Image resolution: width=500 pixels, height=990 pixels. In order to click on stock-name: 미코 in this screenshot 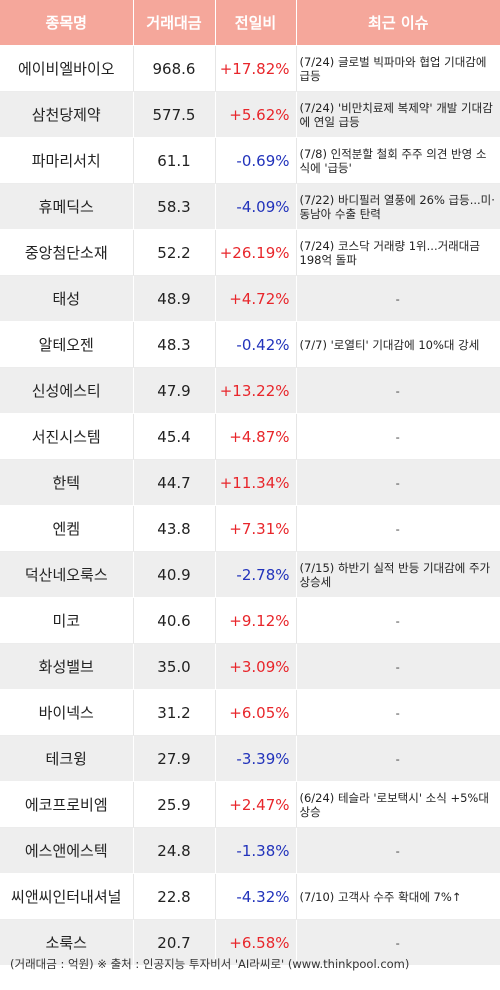, I will do `click(66, 620)`.